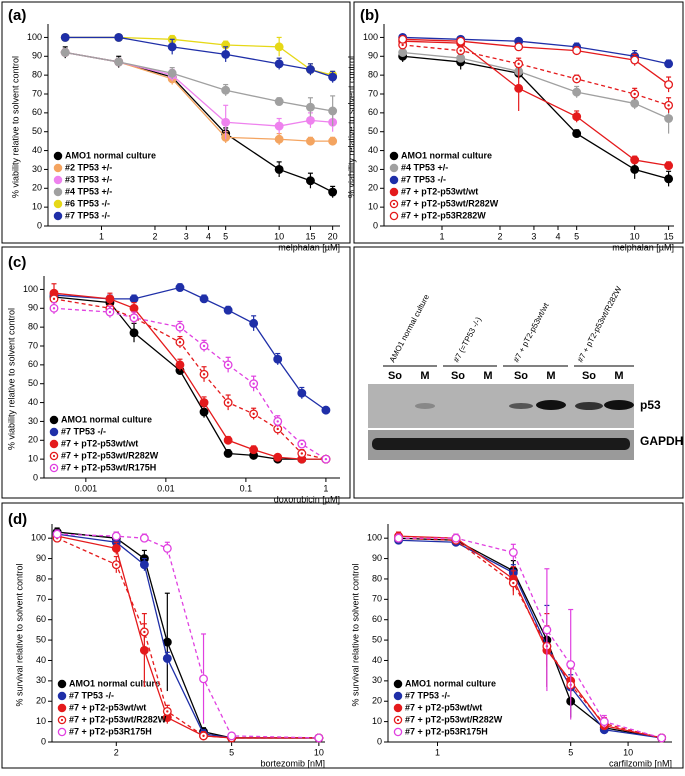 This screenshot has height=776, width=685. Describe the element at coordinates (186, 236) in the screenshot. I see `x-tick-label: 3` at that location.